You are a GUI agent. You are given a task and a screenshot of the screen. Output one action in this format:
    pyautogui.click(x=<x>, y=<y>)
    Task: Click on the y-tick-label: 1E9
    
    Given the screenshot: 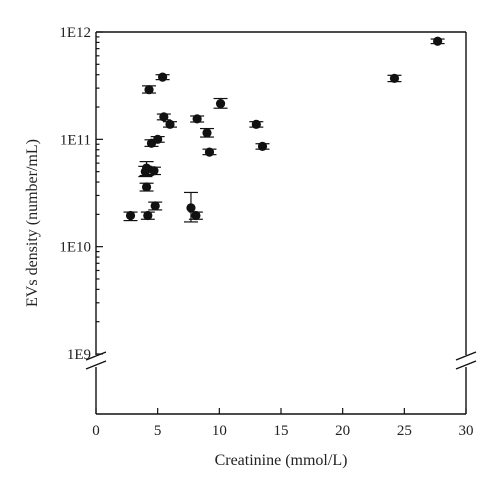 What is the action you would take?
    pyautogui.click(x=79, y=355)
    